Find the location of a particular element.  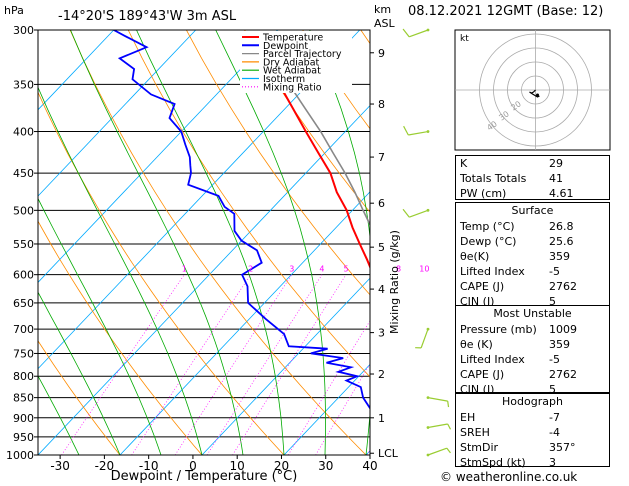

surface-row: CAPE (J) 2762 is located at coordinates (532, 286).